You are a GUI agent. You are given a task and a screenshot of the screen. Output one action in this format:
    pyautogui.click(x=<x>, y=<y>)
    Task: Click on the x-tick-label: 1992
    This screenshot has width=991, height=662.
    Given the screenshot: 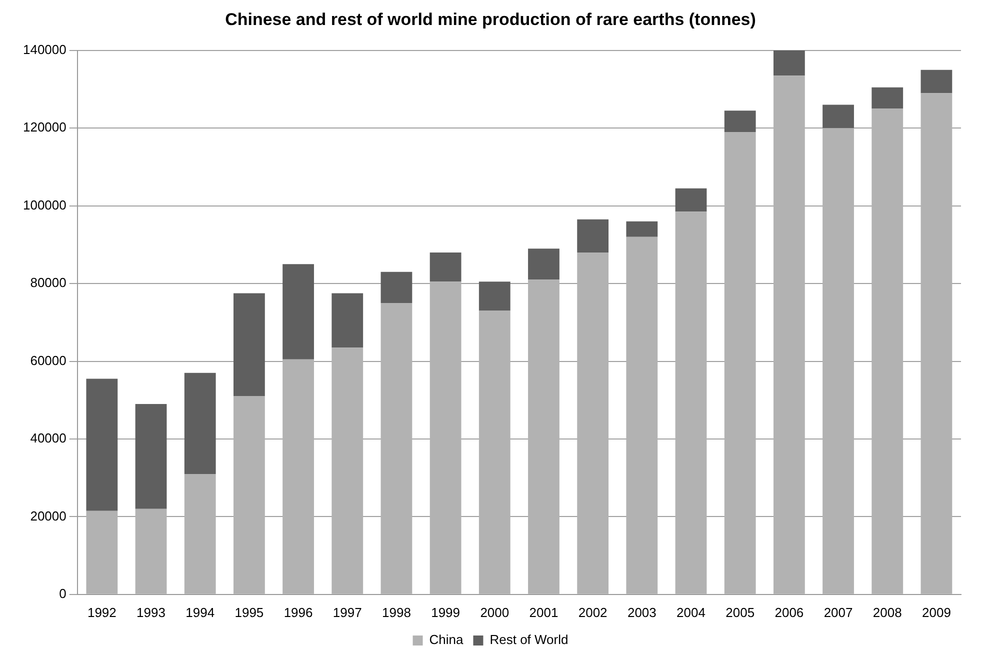 What is the action you would take?
    pyautogui.click(x=101, y=612)
    